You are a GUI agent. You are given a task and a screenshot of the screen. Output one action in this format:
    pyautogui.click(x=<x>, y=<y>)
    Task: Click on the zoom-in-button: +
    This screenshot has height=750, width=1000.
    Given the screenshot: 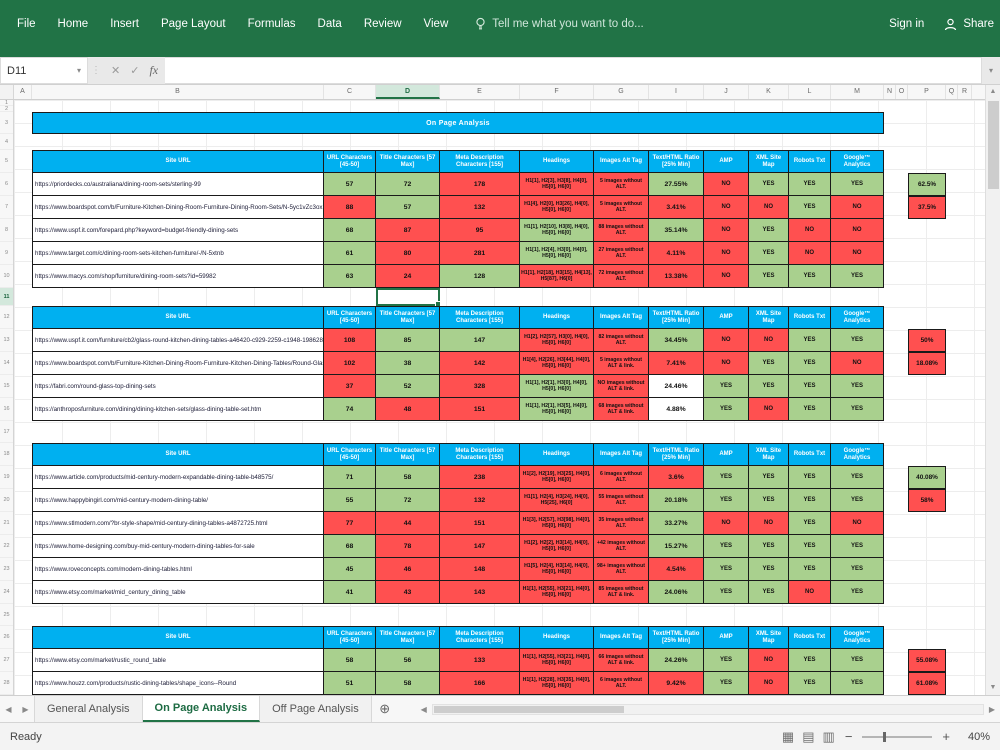 What is the action you would take?
    pyautogui.click(x=946, y=736)
    